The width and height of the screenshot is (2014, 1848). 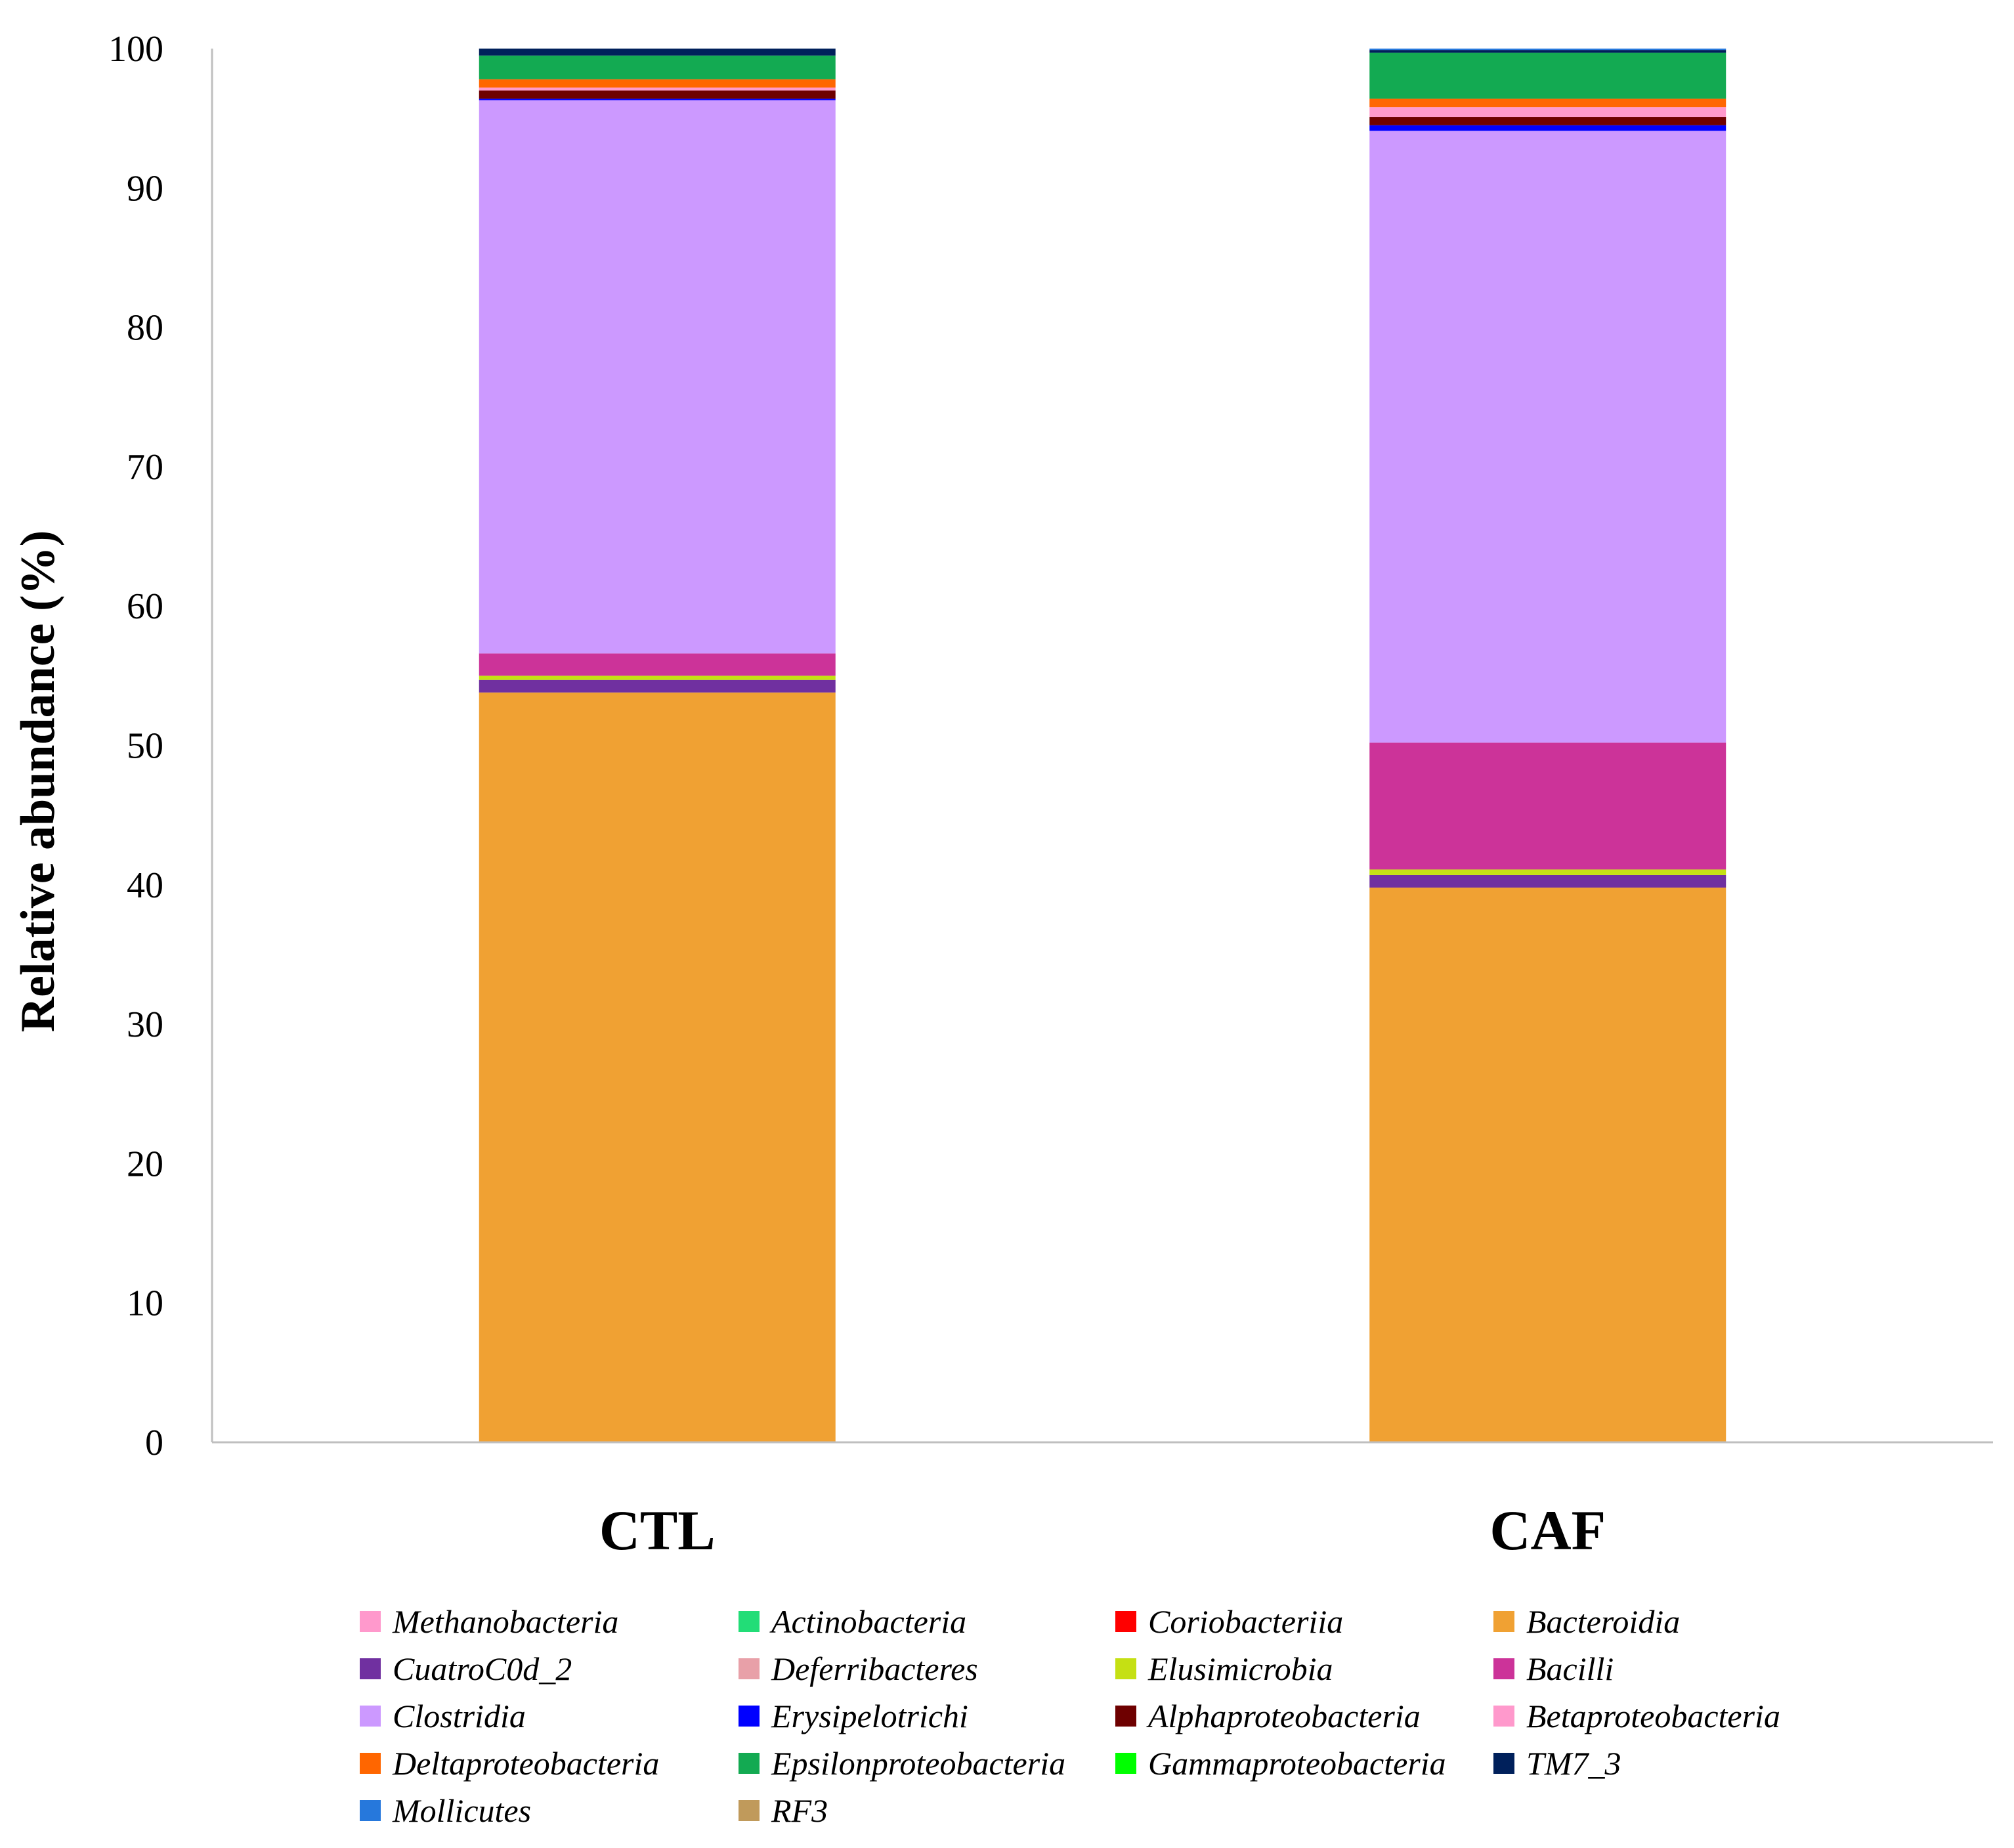 I want to click on y-axis: 0 10 20 30 40 50 60 70 80 90 100, so click(x=160, y=746).